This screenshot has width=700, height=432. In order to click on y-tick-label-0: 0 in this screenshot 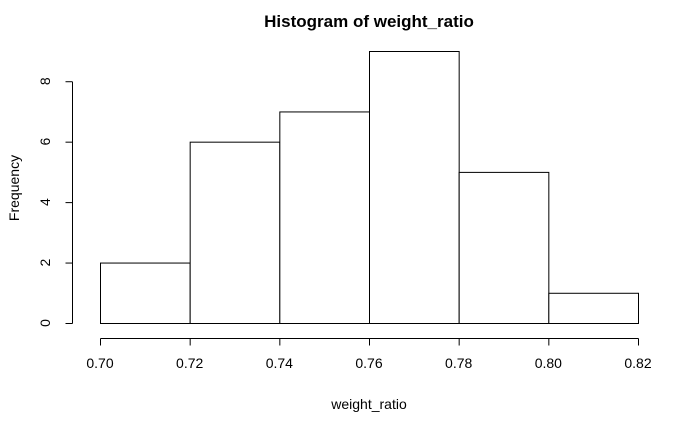, I will do `click(45, 323)`.